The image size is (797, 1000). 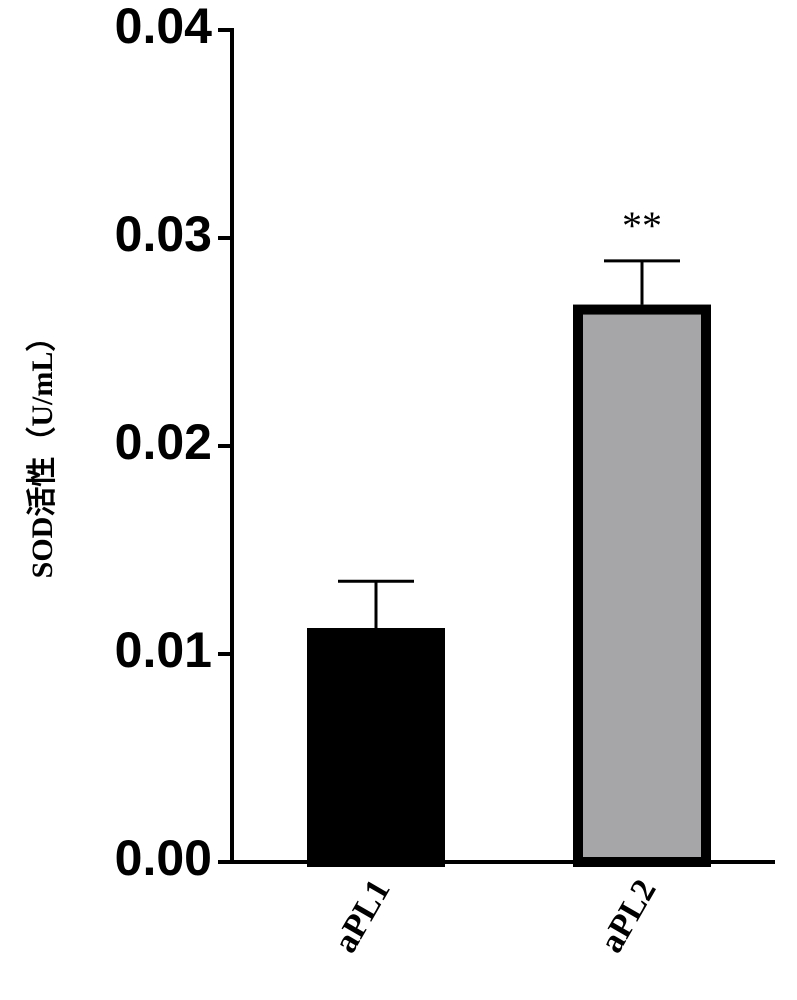 I want to click on y-tick-label: 0.02, so click(x=163, y=442).